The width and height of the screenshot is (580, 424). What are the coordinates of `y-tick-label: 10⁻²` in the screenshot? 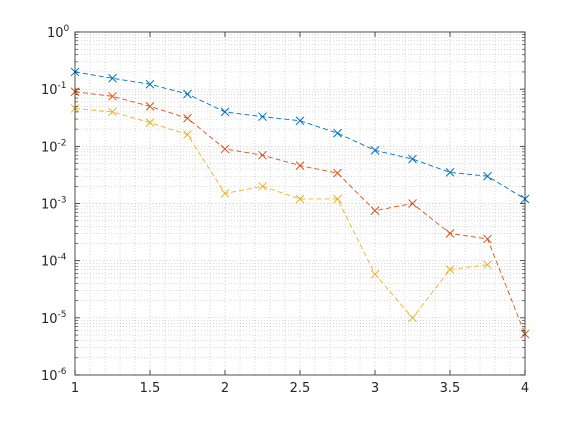 It's located at (54, 146).